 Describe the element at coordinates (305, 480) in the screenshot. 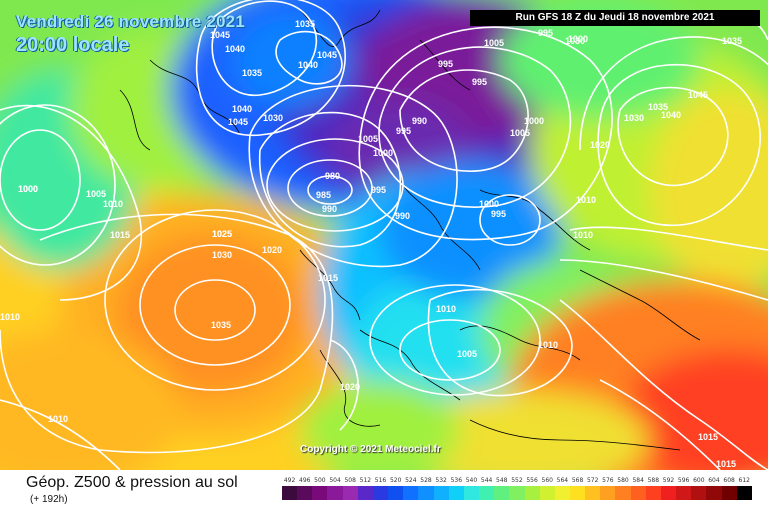

I see `scale-label: 496` at that location.